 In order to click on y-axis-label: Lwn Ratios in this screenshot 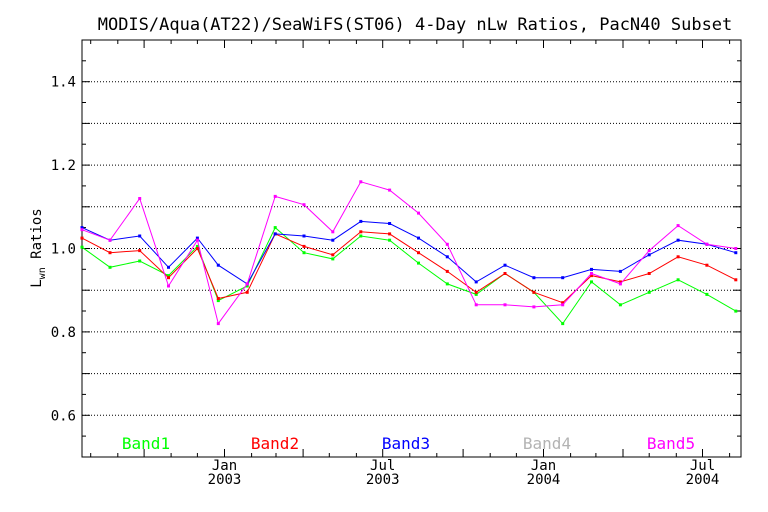, I will do `click(38, 248)`.